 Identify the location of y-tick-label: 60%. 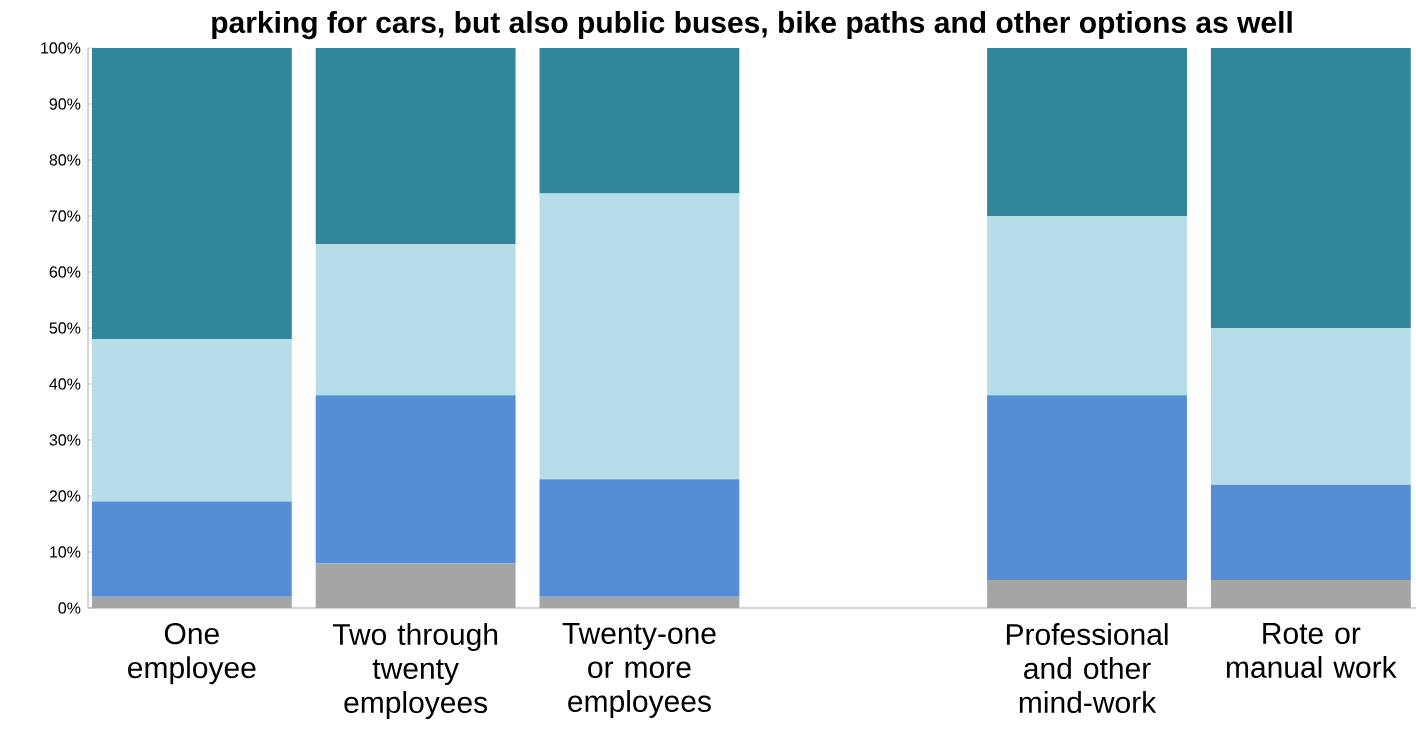
(65, 272).